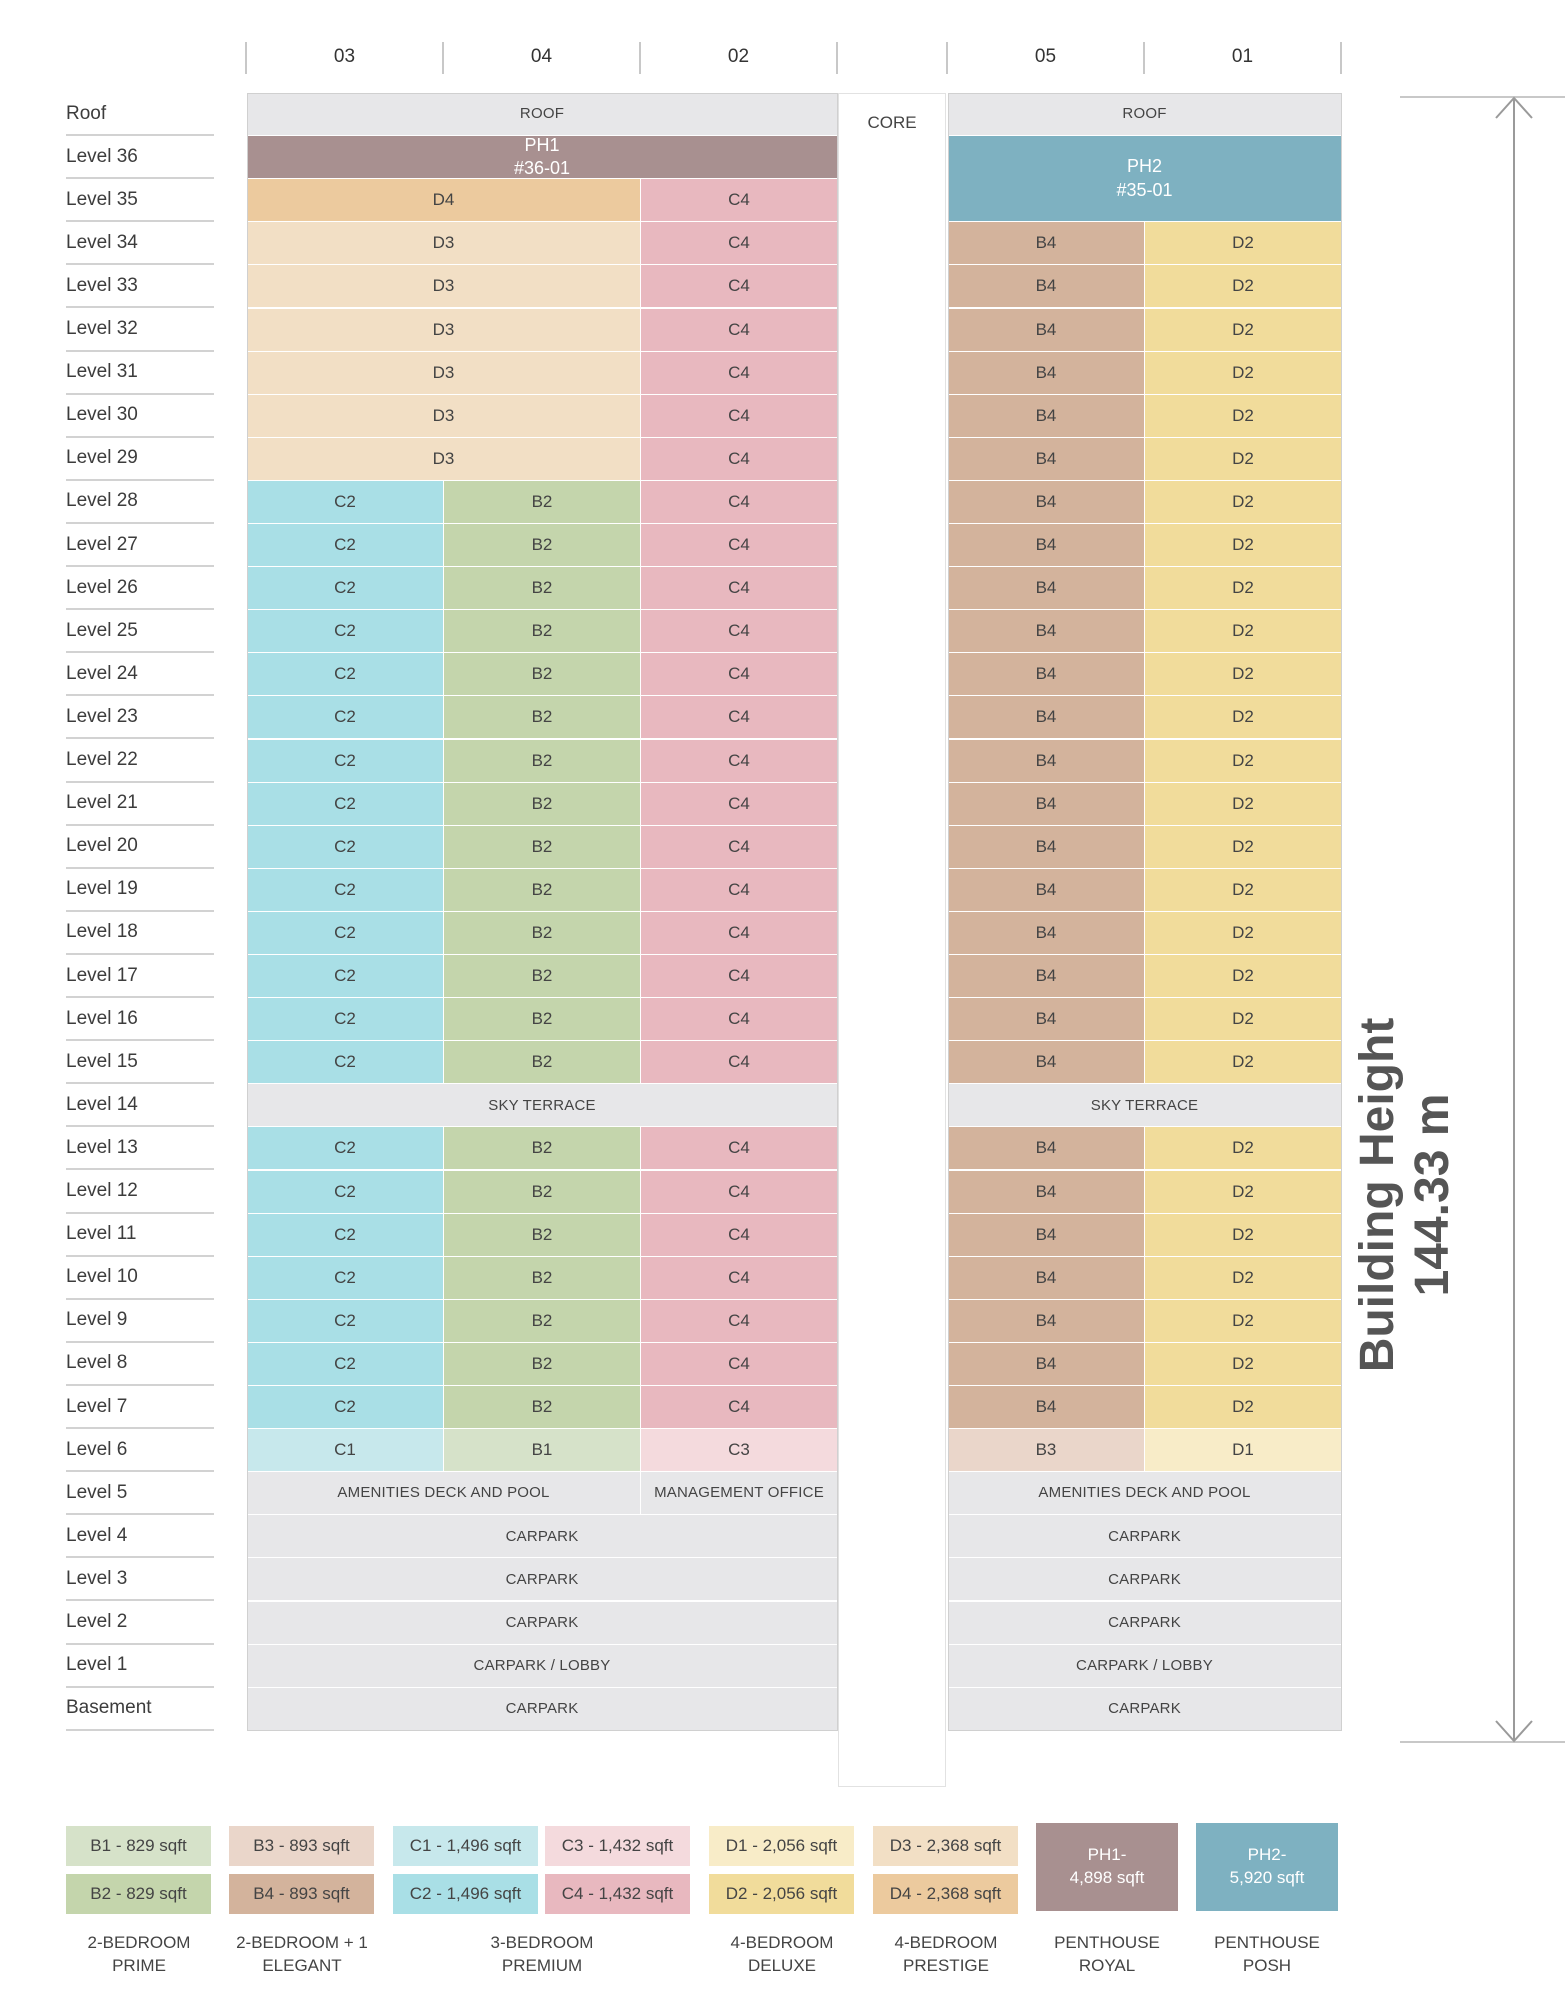 This screenshot has width=1565, height=1999. What do you see at coordinates (444, 1494) in the screenshot?
I see `amenities-deck-left: AMENITIES DECK AND POOL` at bounding box center [444, 1494].